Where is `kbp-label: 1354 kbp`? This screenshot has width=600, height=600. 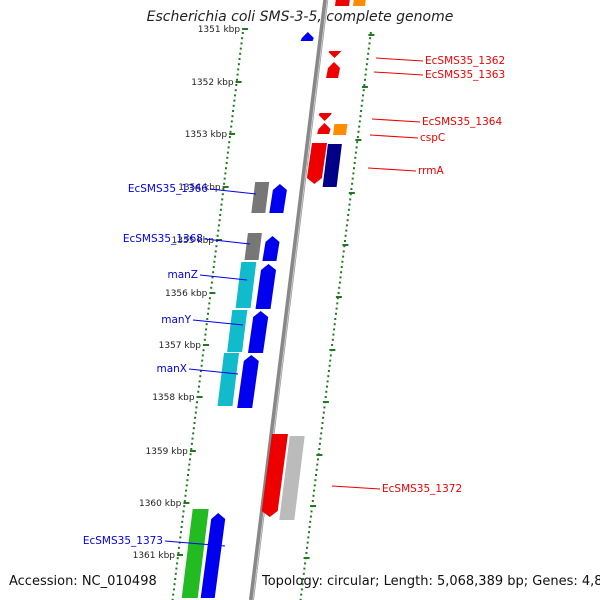 kbp-label: 1354 kbp is located at coordinates (199, 188).